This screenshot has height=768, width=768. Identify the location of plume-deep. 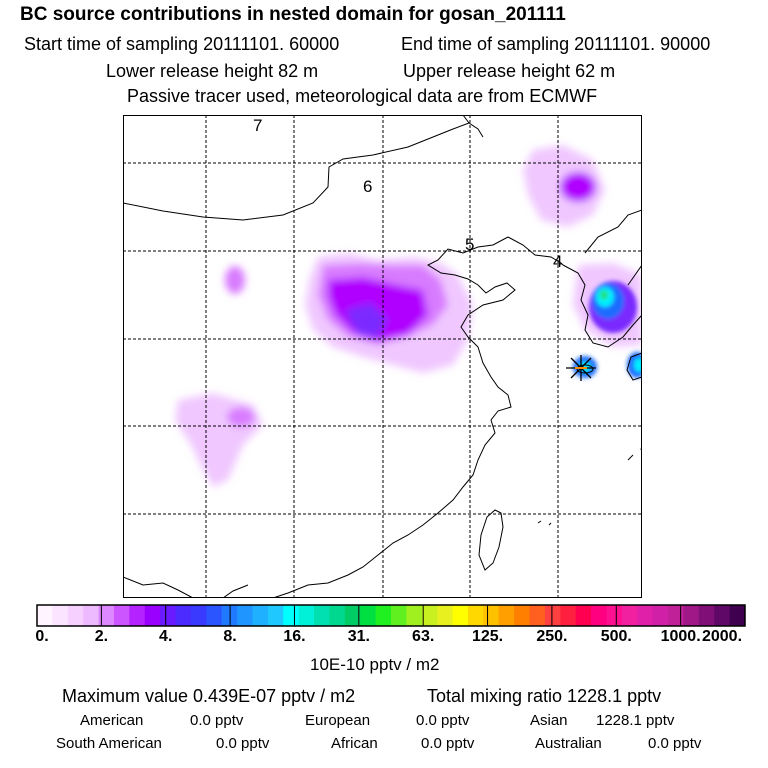
(366, 320).